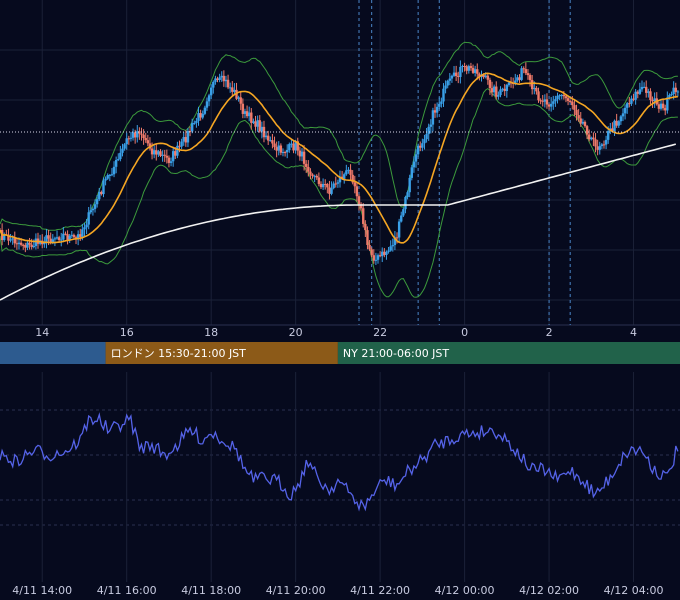 Image resolution: width=680 pixels, height=600 pixels. I want to click on session-label-newyork: NY 21:00-06:00 JST, so click(396, 353).